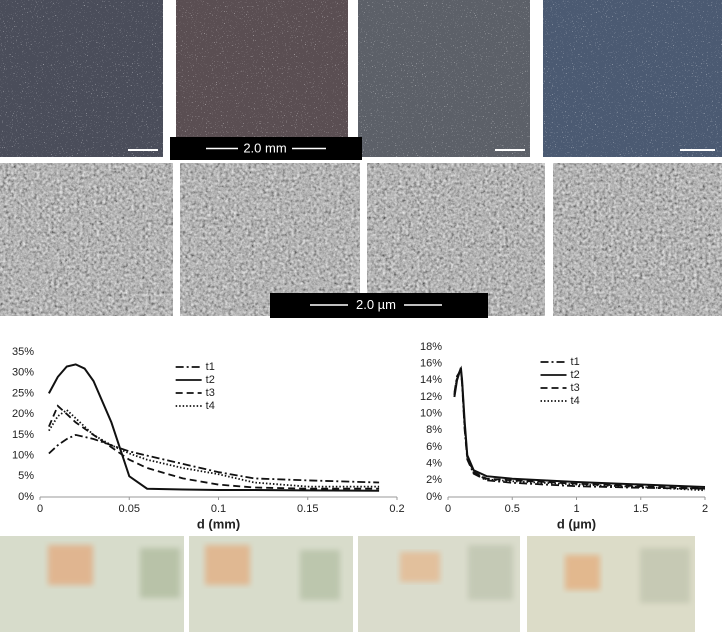 Image resolution: width=722 pixels, height=632 pixels. I want to click on y-tick-label: 6%, so click(434, 447).